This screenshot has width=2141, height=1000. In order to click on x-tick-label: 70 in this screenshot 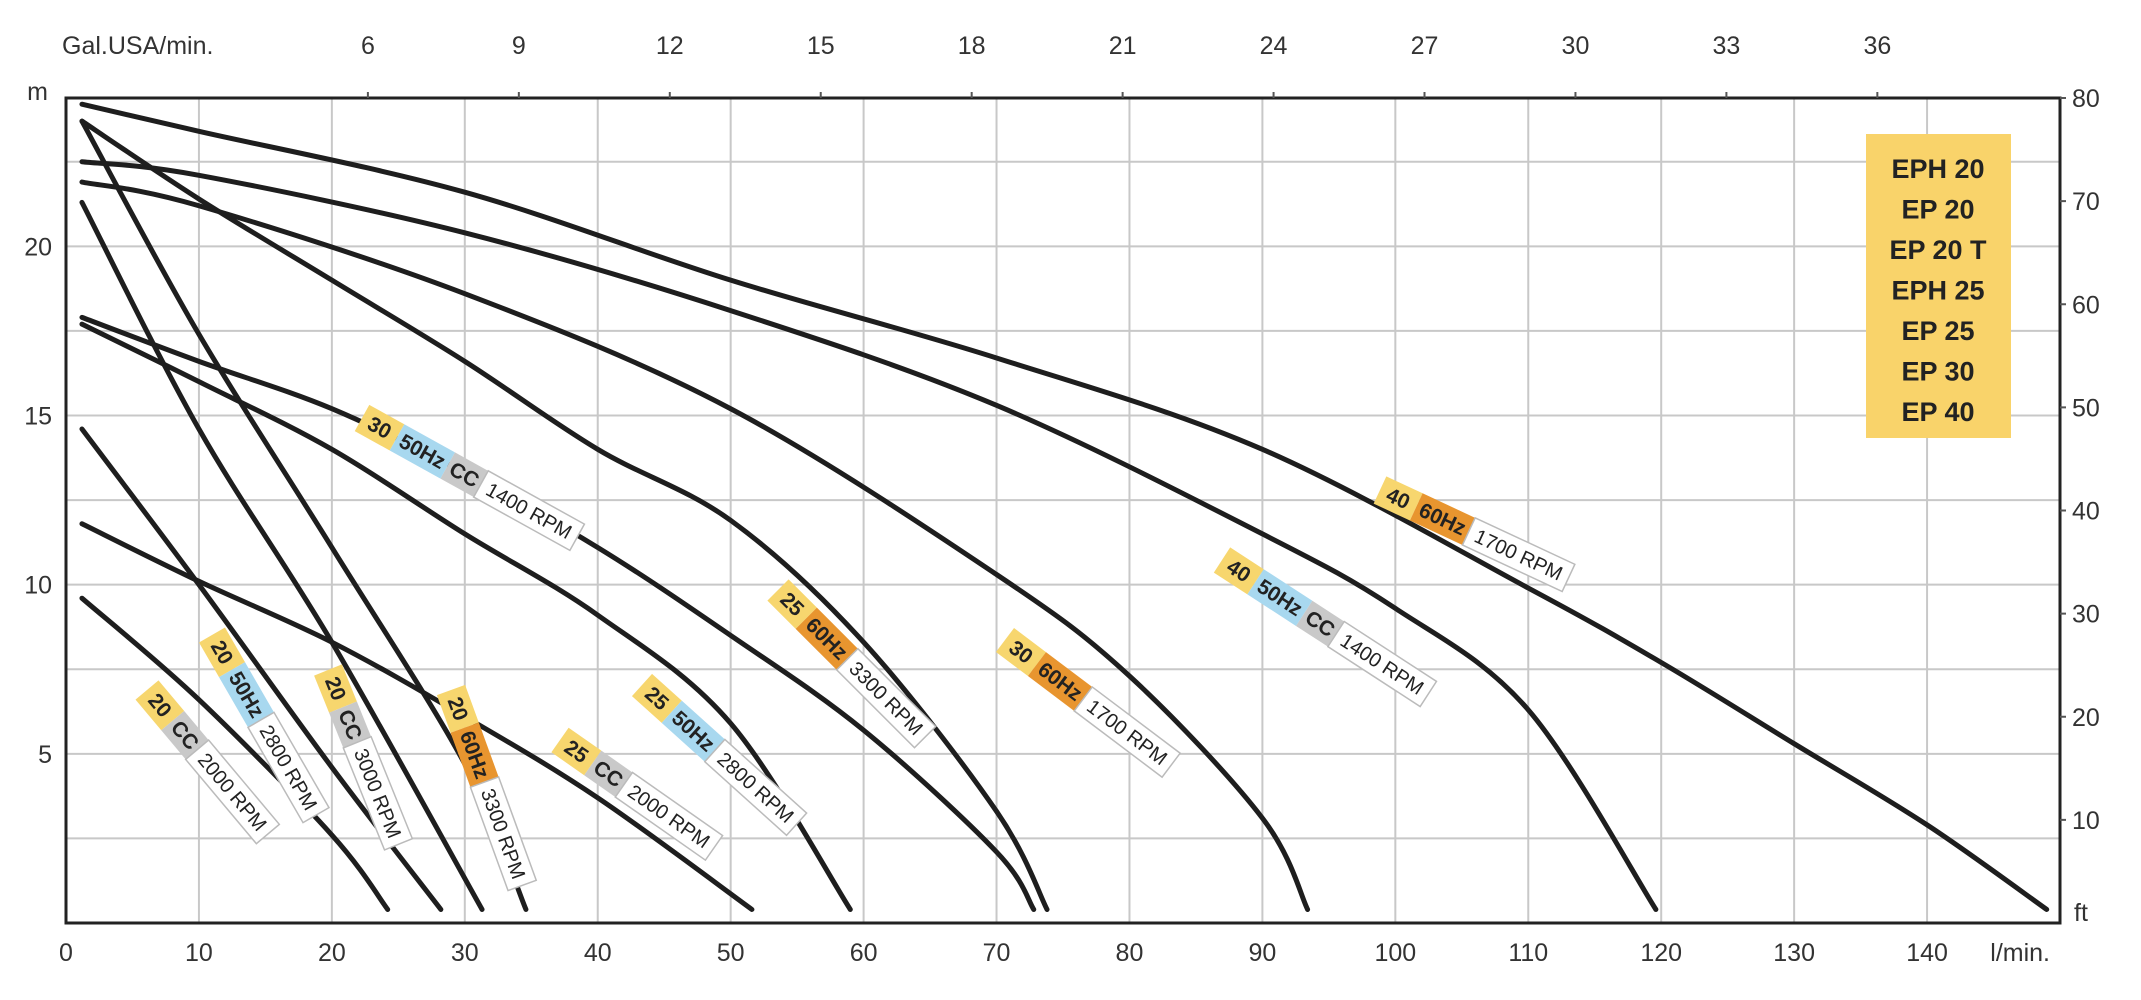, I will do `click(997, 953)`.